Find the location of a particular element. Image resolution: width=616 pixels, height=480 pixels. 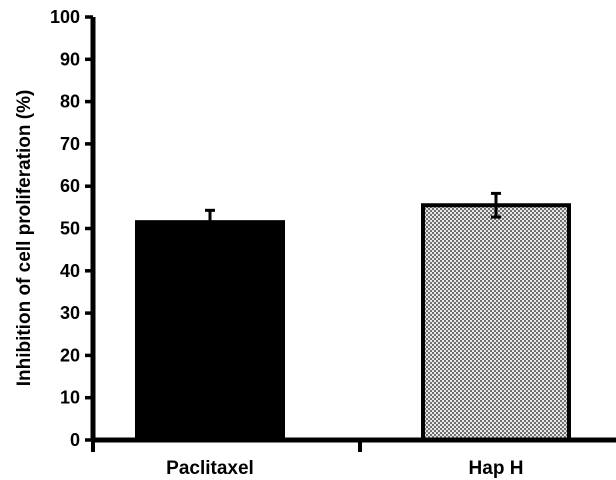

y-tick-label: 30 is located at coordinates (70, 313).